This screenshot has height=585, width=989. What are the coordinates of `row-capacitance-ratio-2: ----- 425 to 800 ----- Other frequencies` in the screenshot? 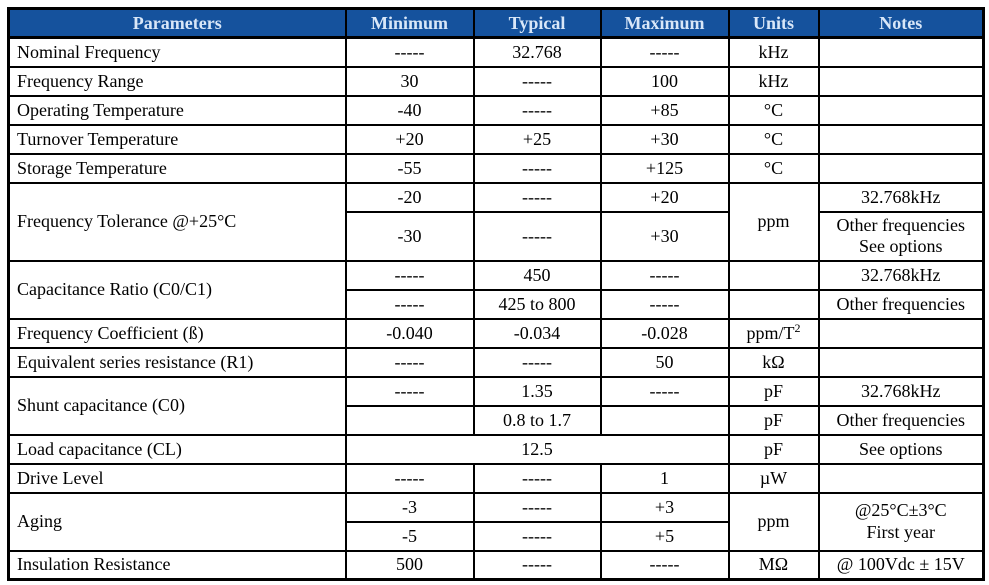 It's located at (497, 304).